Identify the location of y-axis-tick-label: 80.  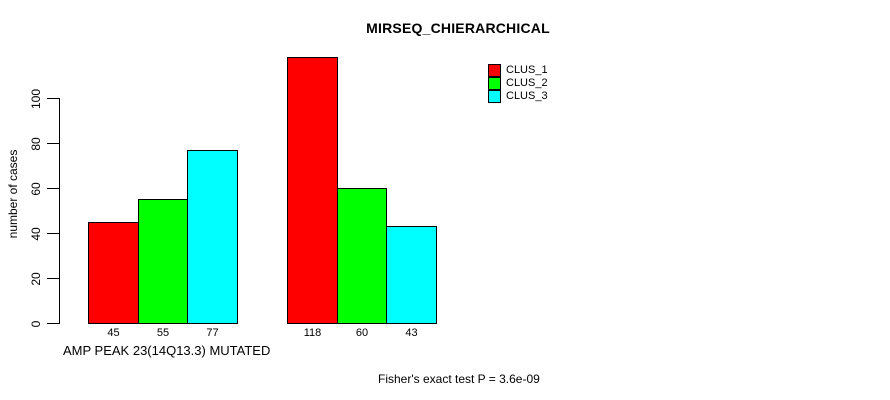
(36, 143).